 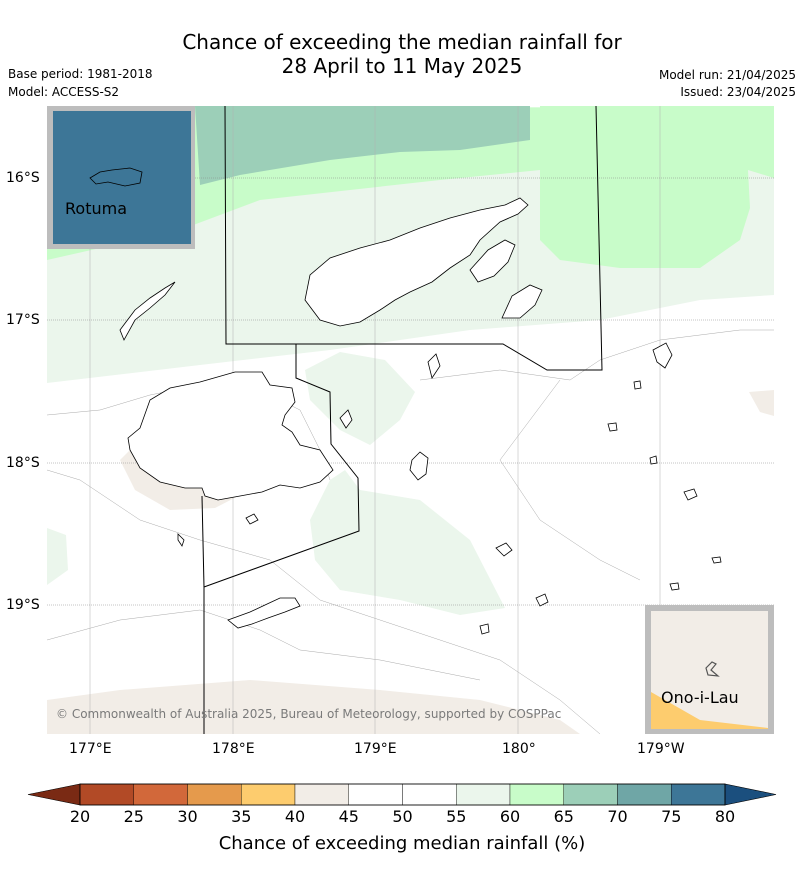 I want to click on model-run-date: Model run: 21/04/2025, so click(x=727, y=75).